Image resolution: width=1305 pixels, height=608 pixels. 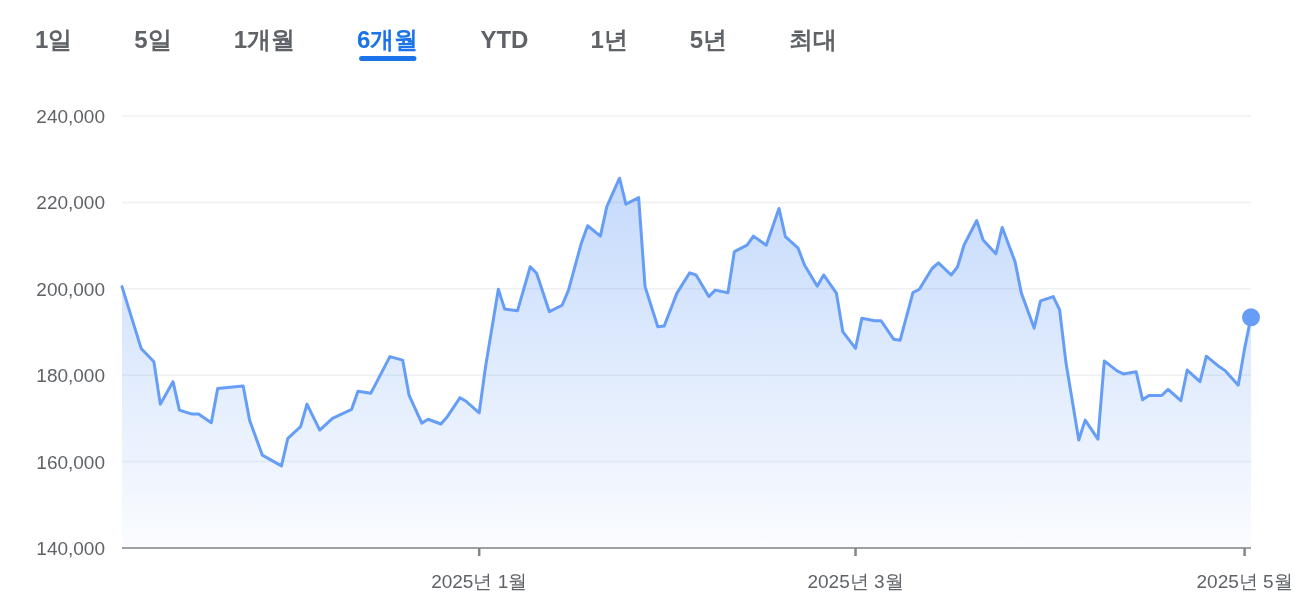 I want to click on x-tick-label: 2025년 3월, so click(x=855, y=581).